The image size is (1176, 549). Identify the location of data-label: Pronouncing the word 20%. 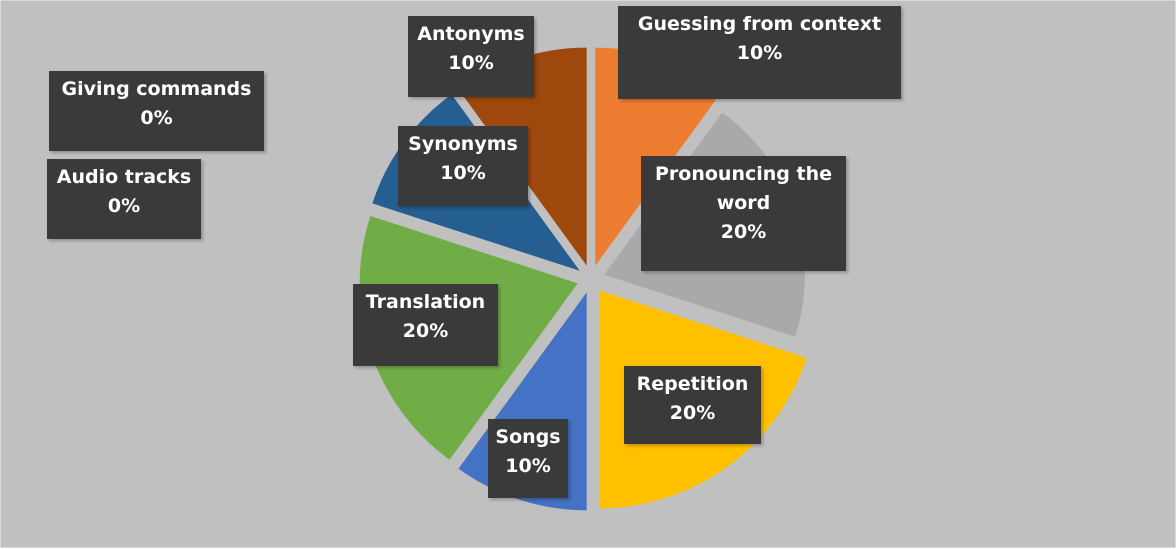
(743, 213).